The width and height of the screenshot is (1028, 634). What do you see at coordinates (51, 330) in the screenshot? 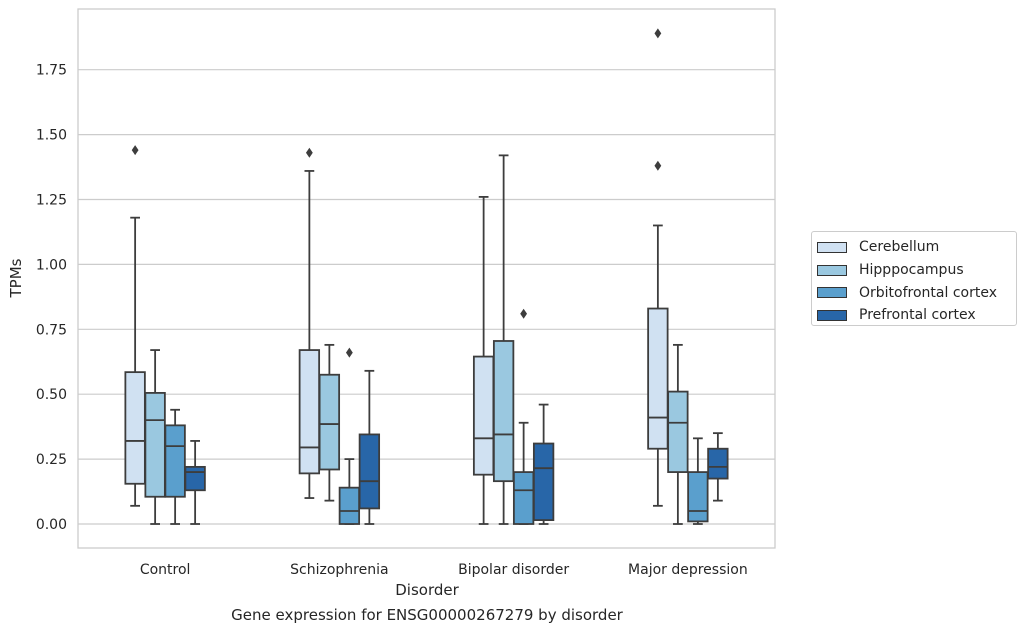
I see `y-tick-label: 0.75` at bounding box center [51, 330].